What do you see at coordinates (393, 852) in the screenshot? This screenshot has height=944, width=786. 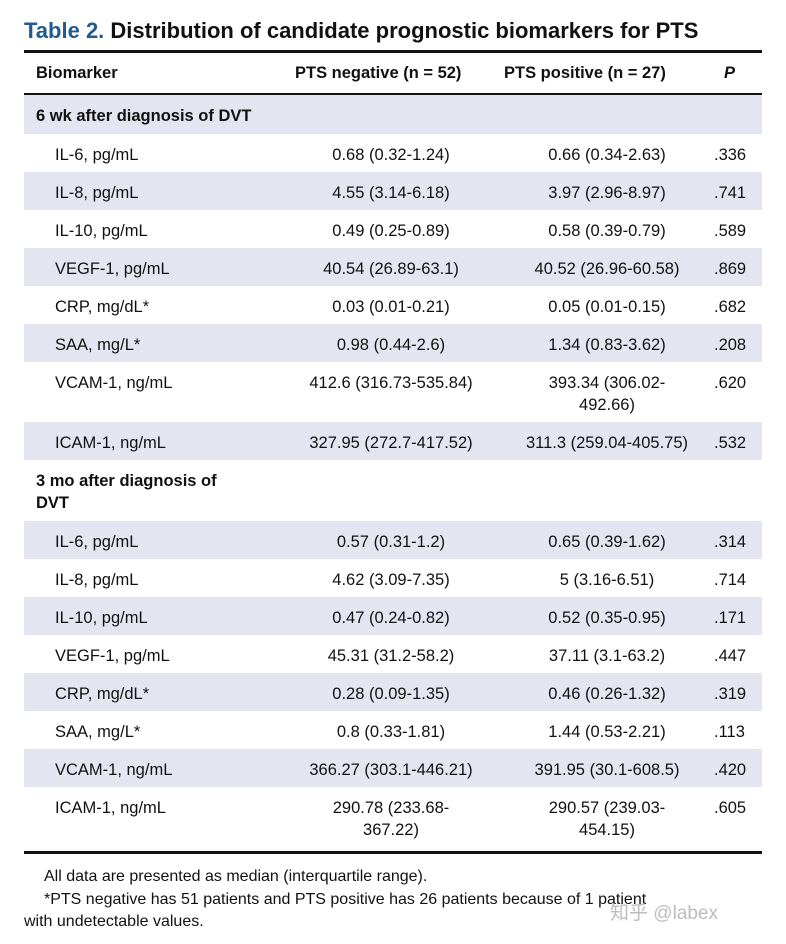 I see `bottom-rule` at bounding box center [393, 852].